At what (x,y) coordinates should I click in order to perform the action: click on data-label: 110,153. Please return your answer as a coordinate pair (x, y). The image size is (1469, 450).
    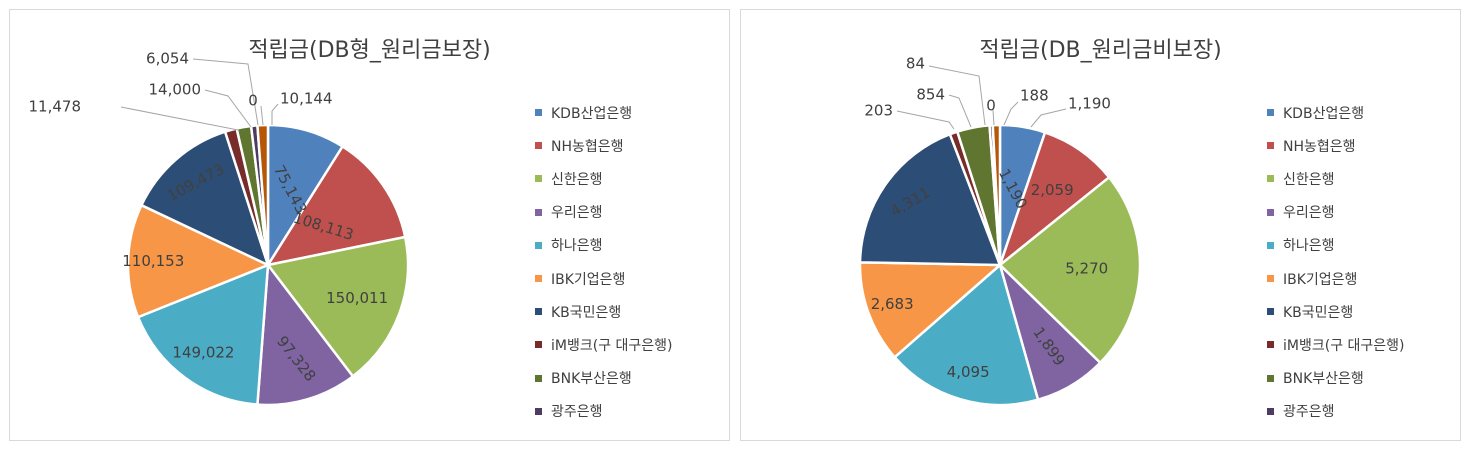
    Looking at the image, I should click on (153, 261).